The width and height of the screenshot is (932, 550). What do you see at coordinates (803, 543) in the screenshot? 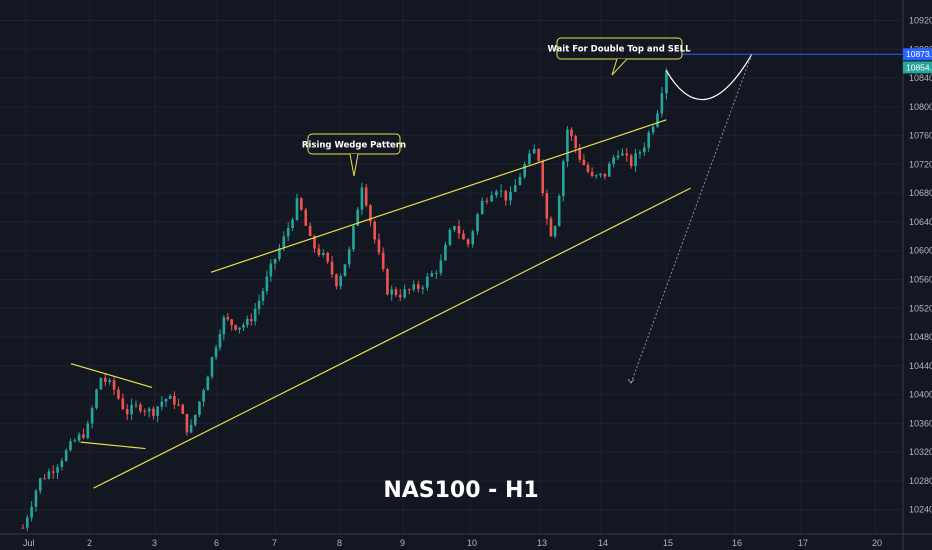
I see `x-tick-label: 17` at bounding box center [803, 543].